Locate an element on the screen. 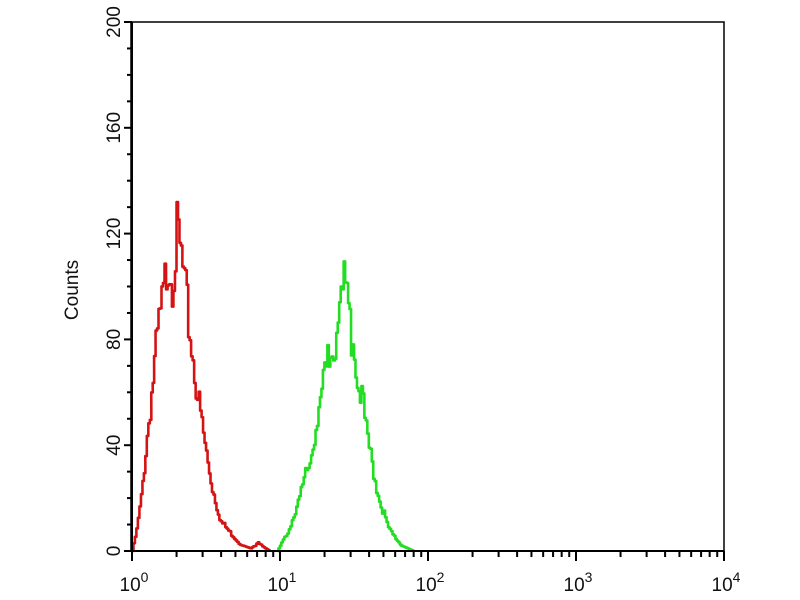 This screenshot has height=600, width=800. y-tick-label: 120 is located at coordinates (114, 234).